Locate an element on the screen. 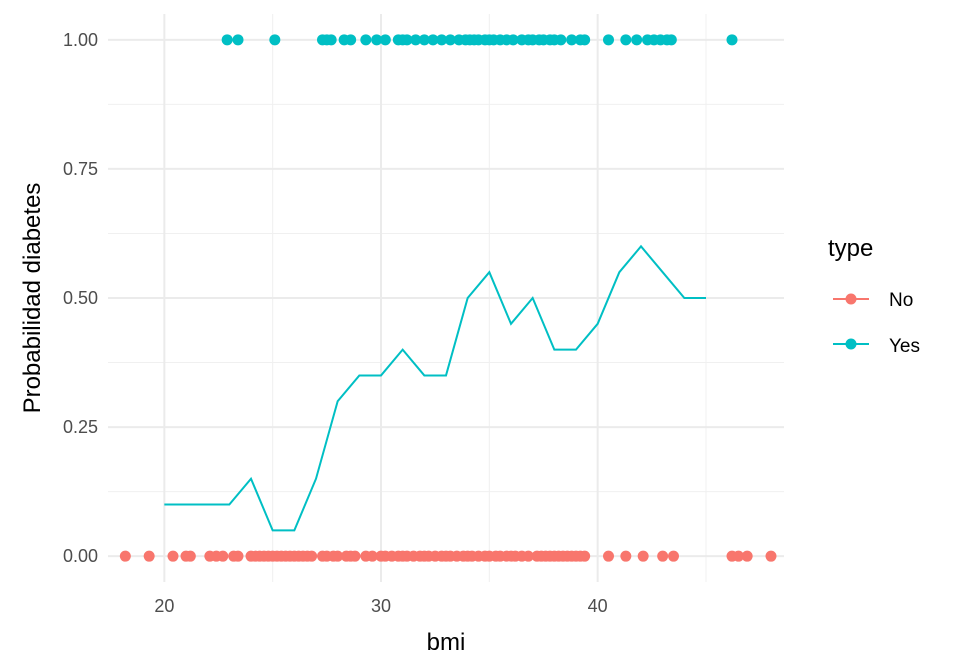  x-tick-label: 30 is located at coordinates (381, 606).